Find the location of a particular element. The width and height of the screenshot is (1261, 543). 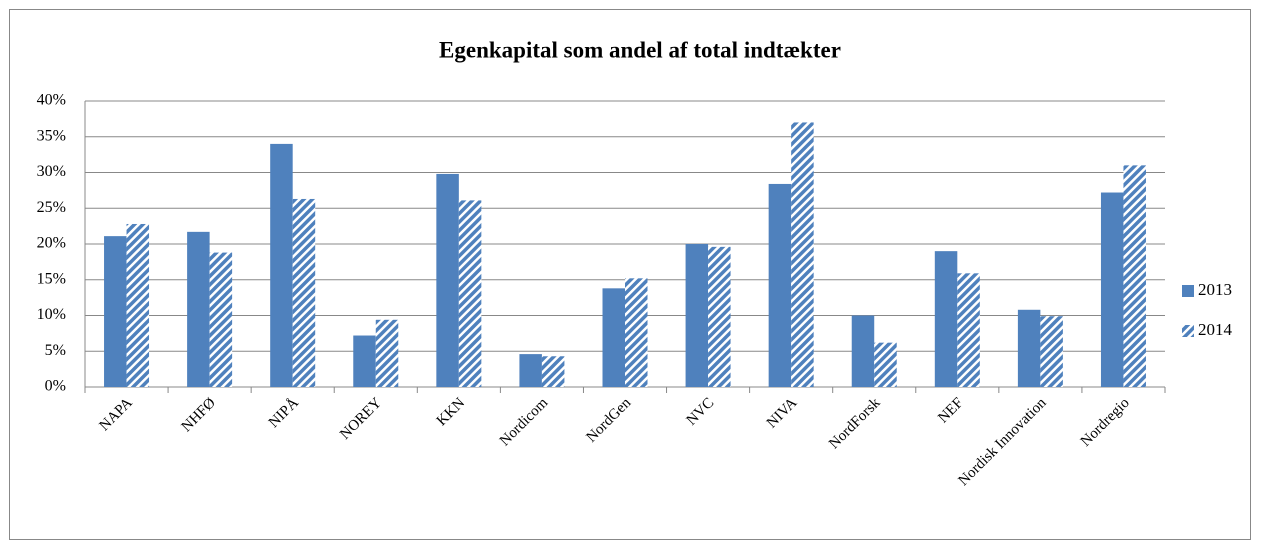

y-tick-label: 35% is located at coordinates (51, 135).